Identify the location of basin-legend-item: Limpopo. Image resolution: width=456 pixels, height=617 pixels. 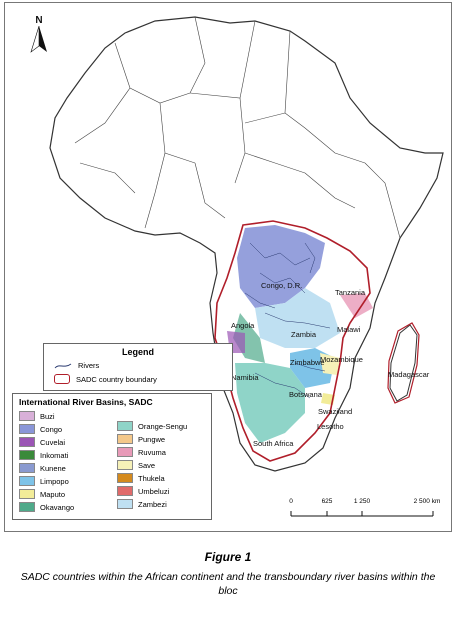
(44, 481).